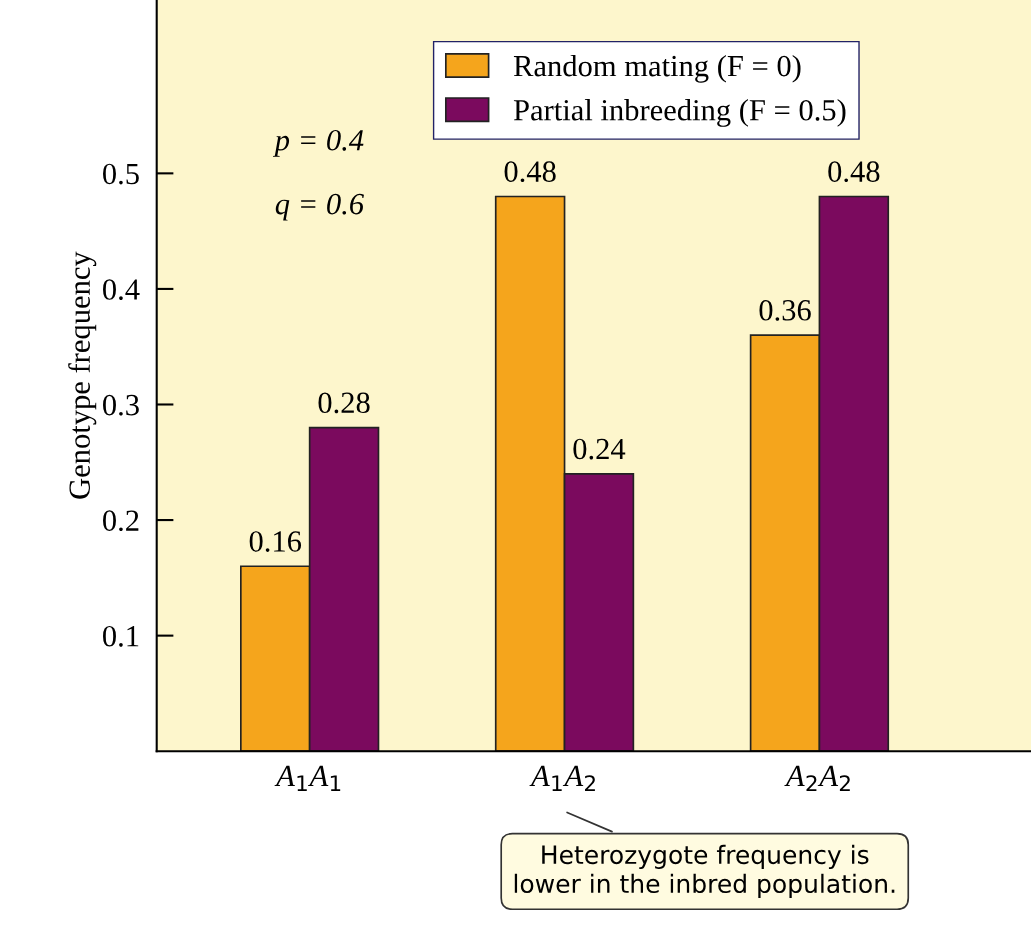 Image resolution: width=1031 pixels, height=939 pixels. Describe the element at coordinates (704, 871) in the screenshot. I see `text: Heterozygote frequency is lower in the inbred population.` at that location.